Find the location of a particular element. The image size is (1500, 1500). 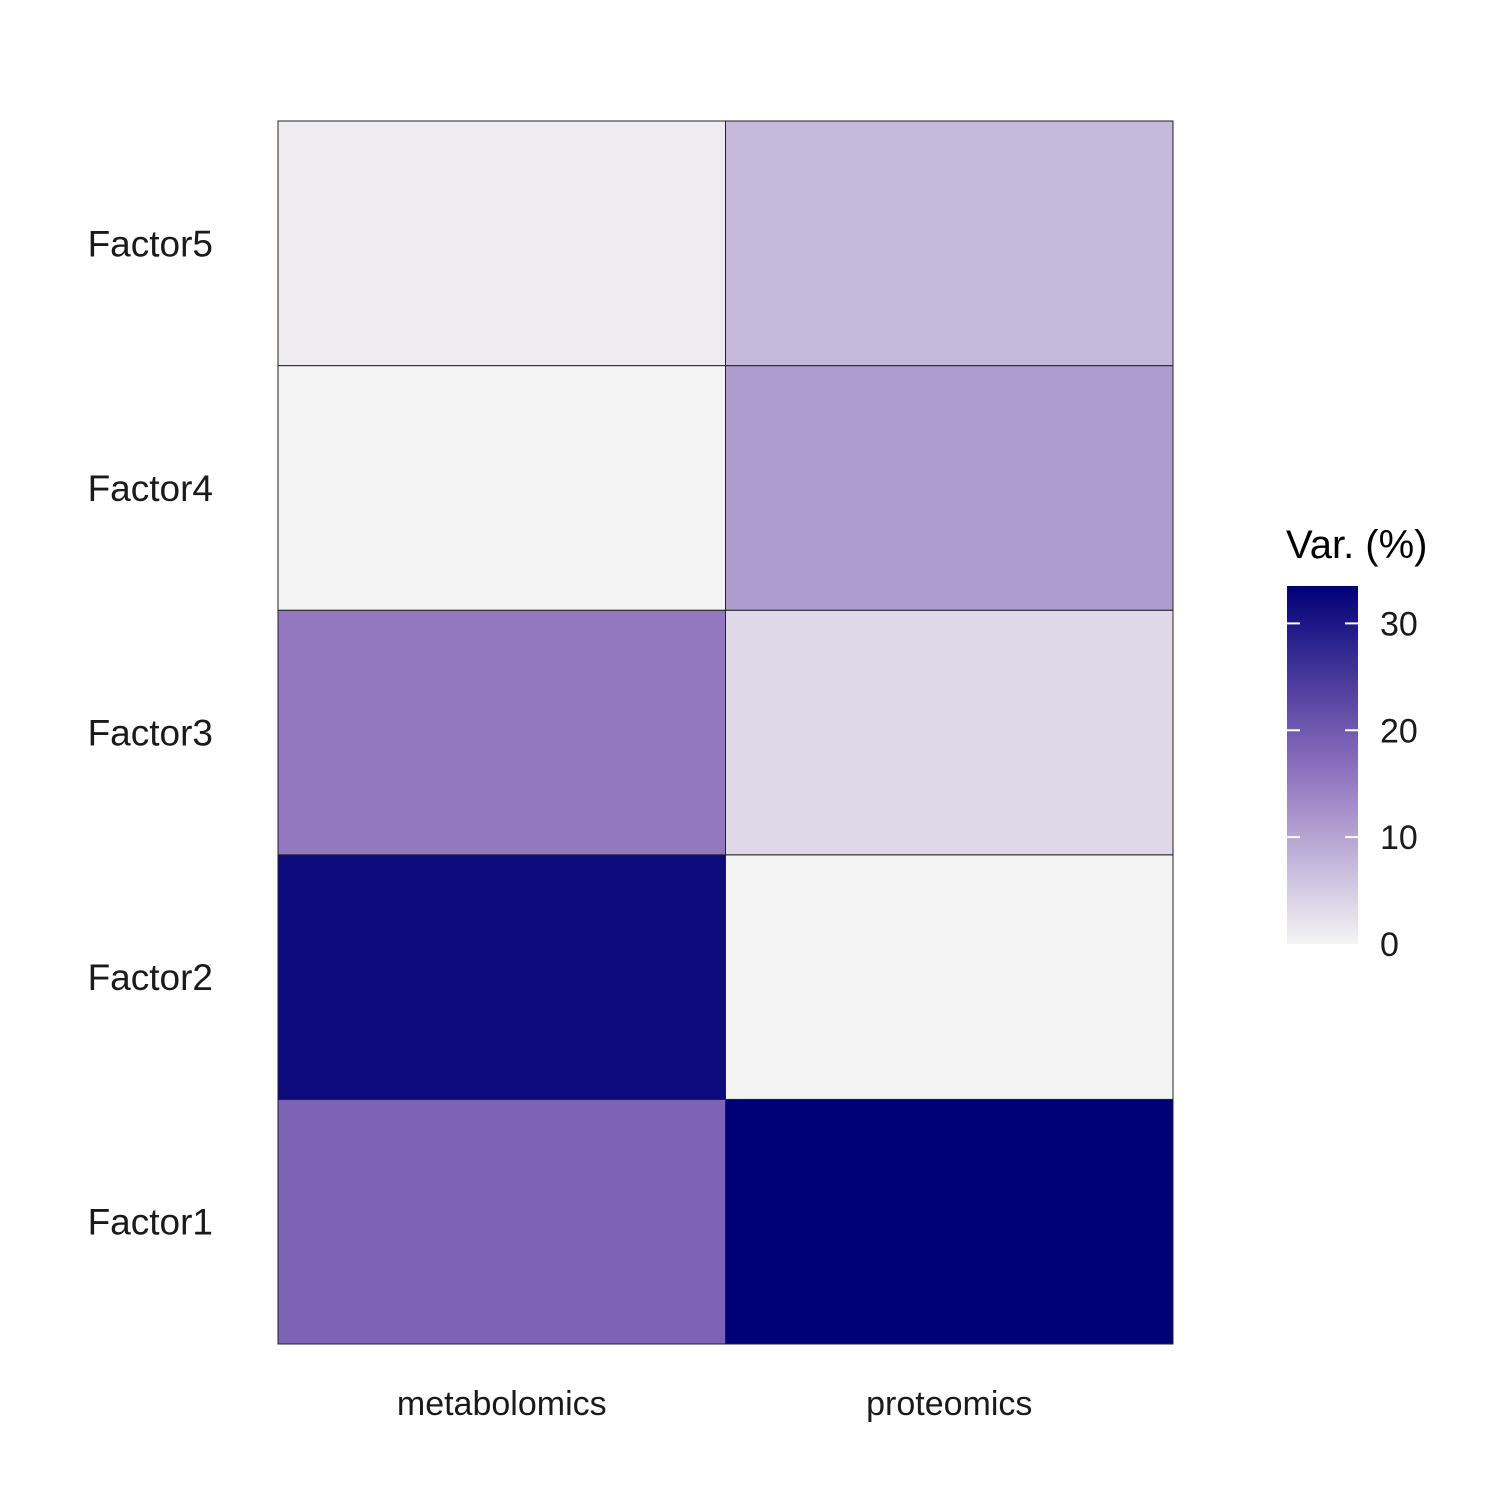

x-tick-label: proteomics is located at coordinates (949, 1404).